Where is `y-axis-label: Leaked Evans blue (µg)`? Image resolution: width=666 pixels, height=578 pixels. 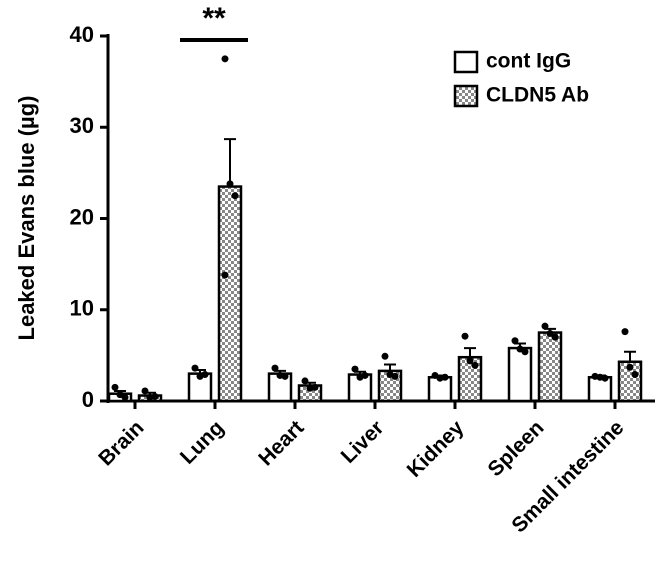 y-axis-label: Leaked Evans blue (µg) is located at coordinates (26, 218).